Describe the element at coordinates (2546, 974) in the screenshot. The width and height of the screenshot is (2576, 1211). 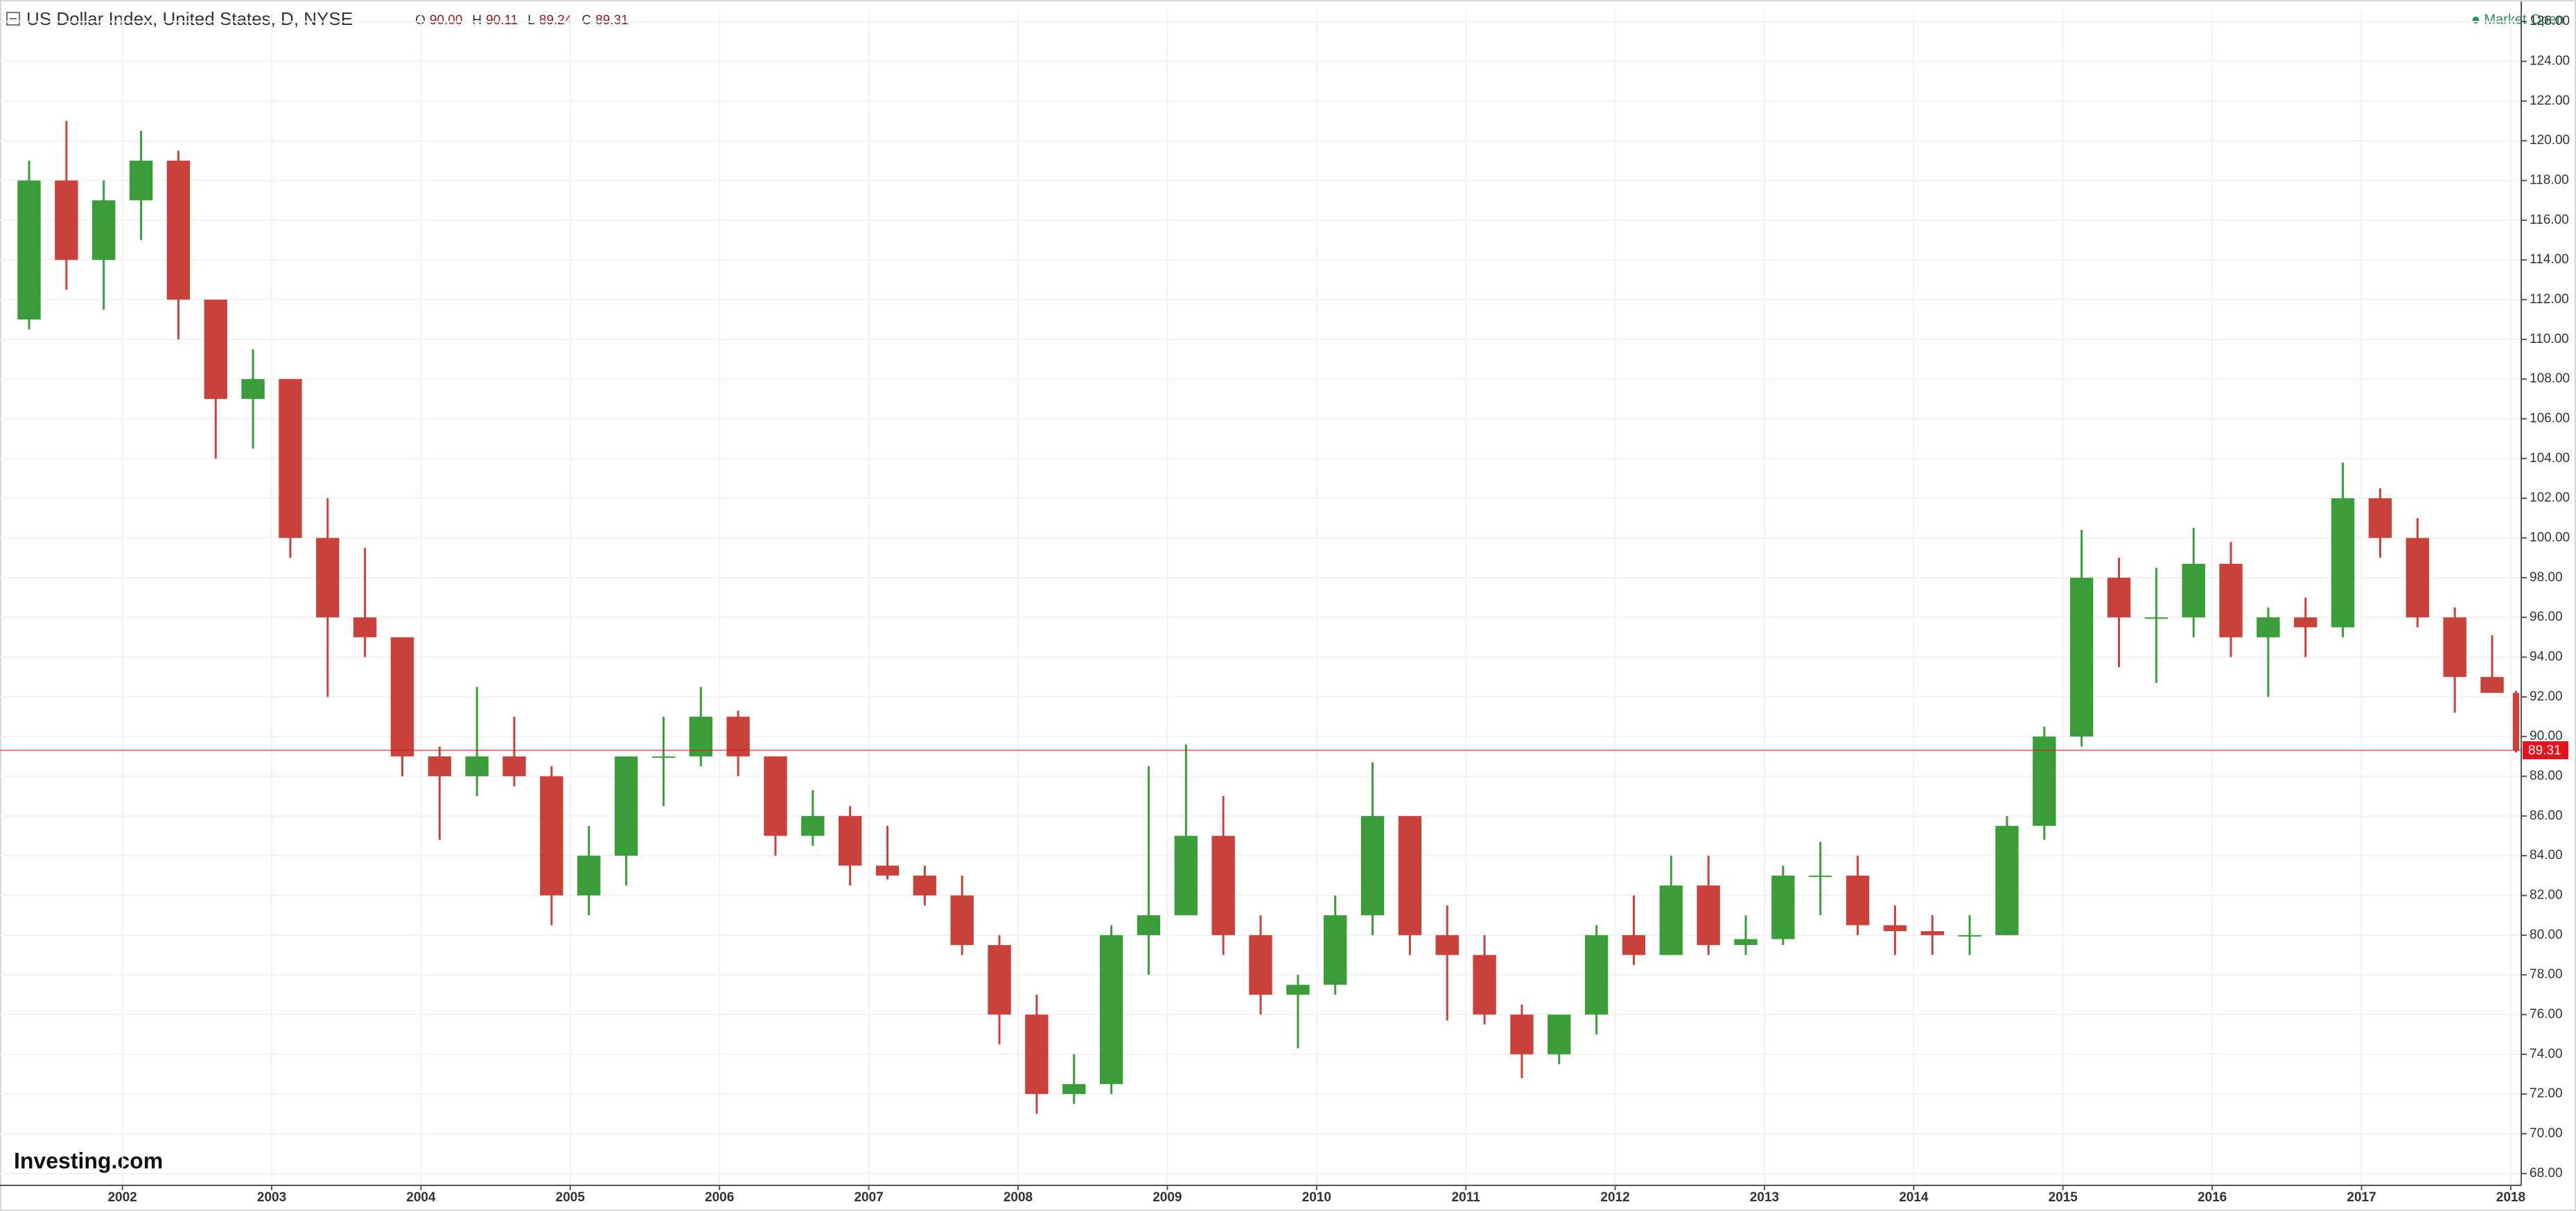
I see `y-tick-label: 78.00` at that location.